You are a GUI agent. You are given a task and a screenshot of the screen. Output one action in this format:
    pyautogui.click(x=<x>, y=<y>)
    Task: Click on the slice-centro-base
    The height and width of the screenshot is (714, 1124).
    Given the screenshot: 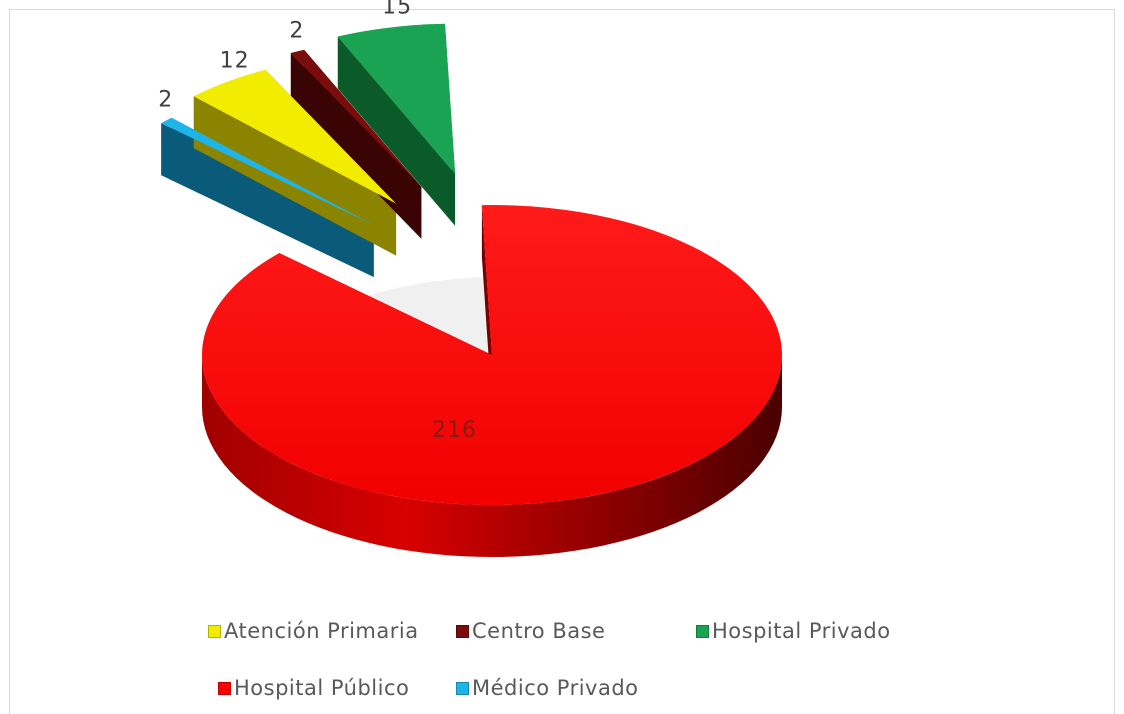 What is the action you would take?
    pyautogui.click(x=356, y=118)
    